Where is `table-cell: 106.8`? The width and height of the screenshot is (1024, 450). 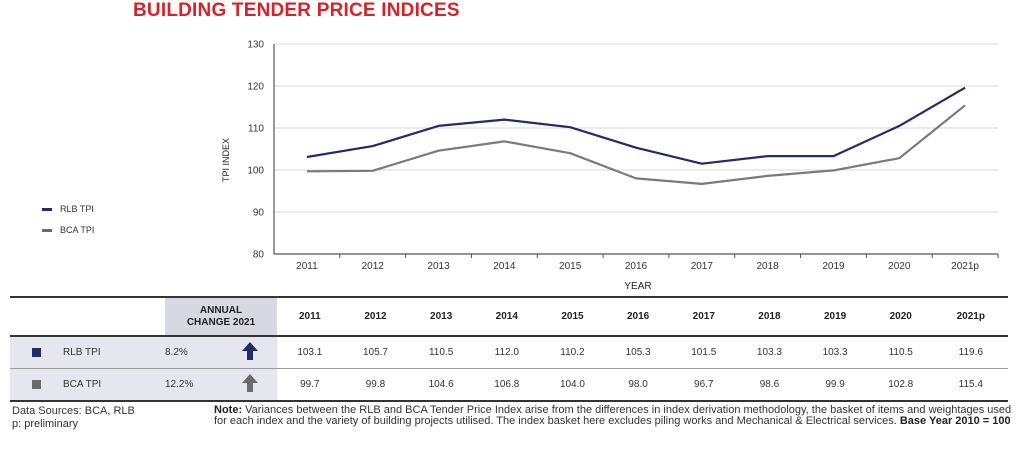 table-cell: 106.8 is located at coordinates (507, 384).